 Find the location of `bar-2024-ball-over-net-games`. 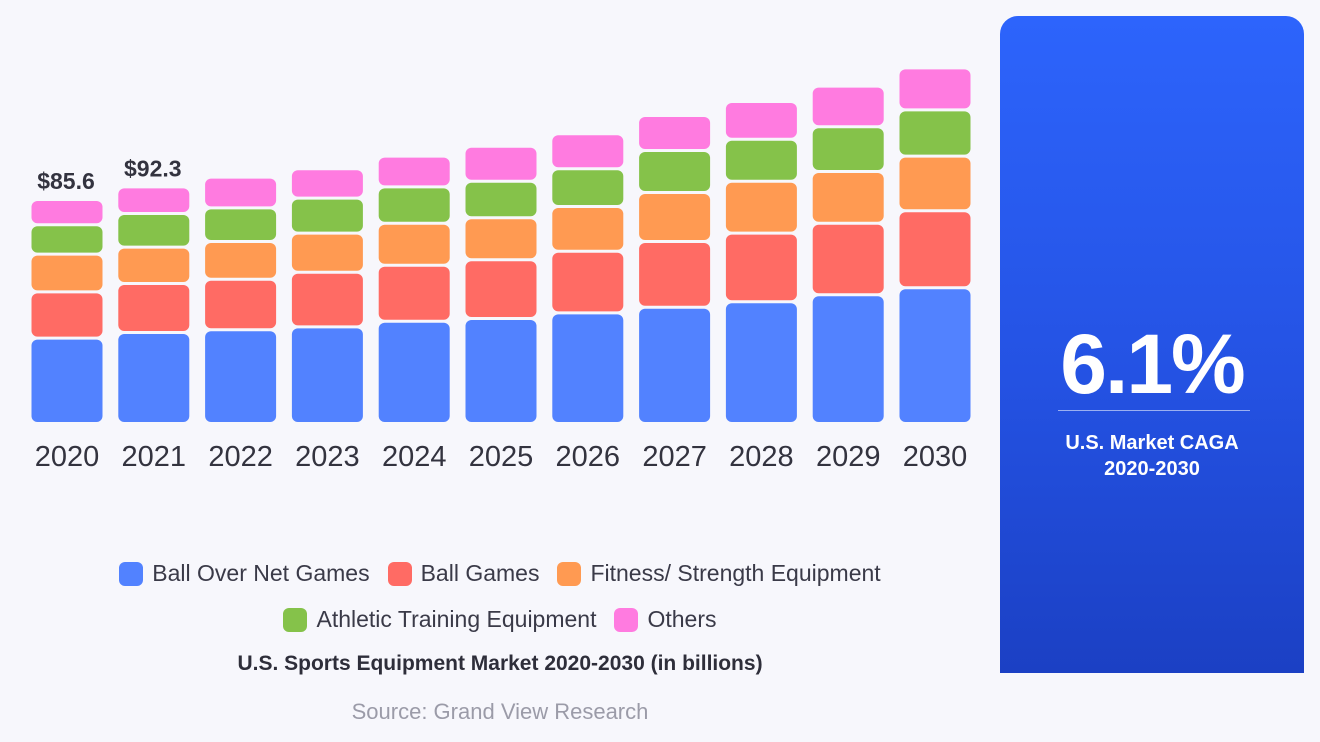

bar-2024-ball-over-net-games is located at coordinates (414, 372).